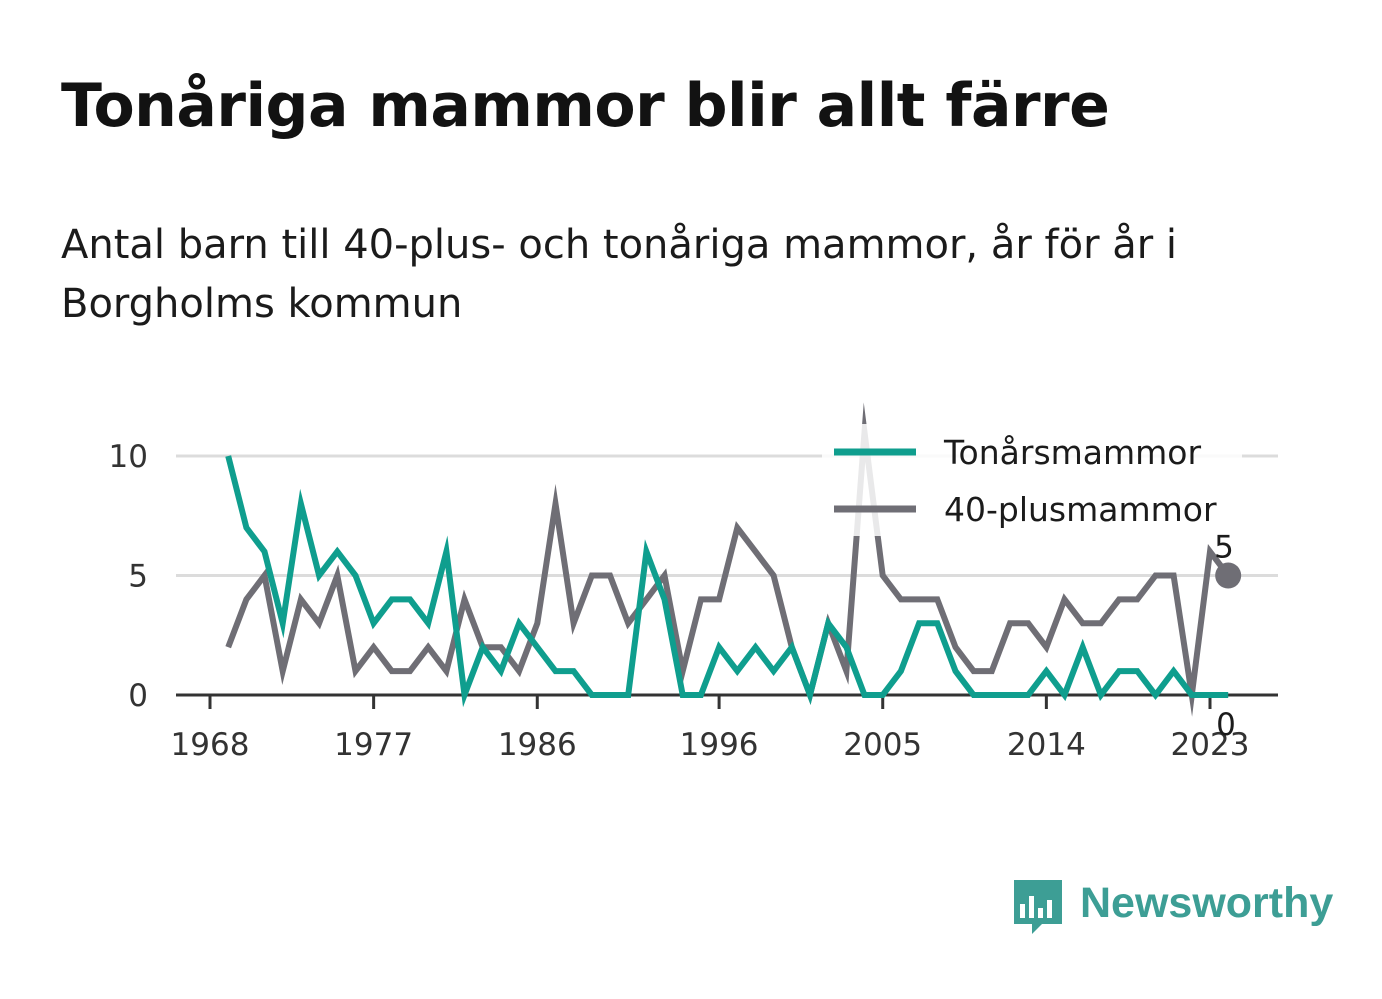 The width and height of the screenshot is (1382, 999). Describe the element at coordinates (585, 106) in the screenshot. I see `chart-title: Tonåriga mammor blir allt färre` at that location.